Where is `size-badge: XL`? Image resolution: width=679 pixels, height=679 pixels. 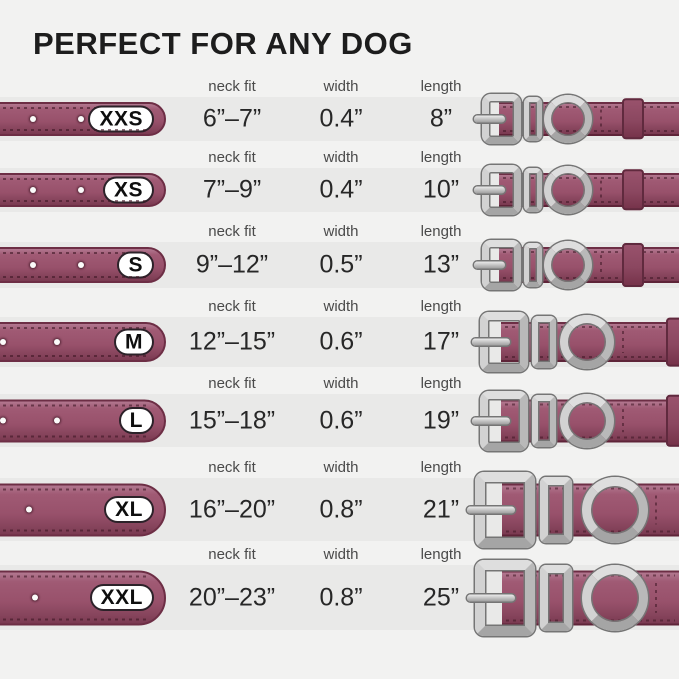 size-badge: XL is located at coordinates (129, 509).